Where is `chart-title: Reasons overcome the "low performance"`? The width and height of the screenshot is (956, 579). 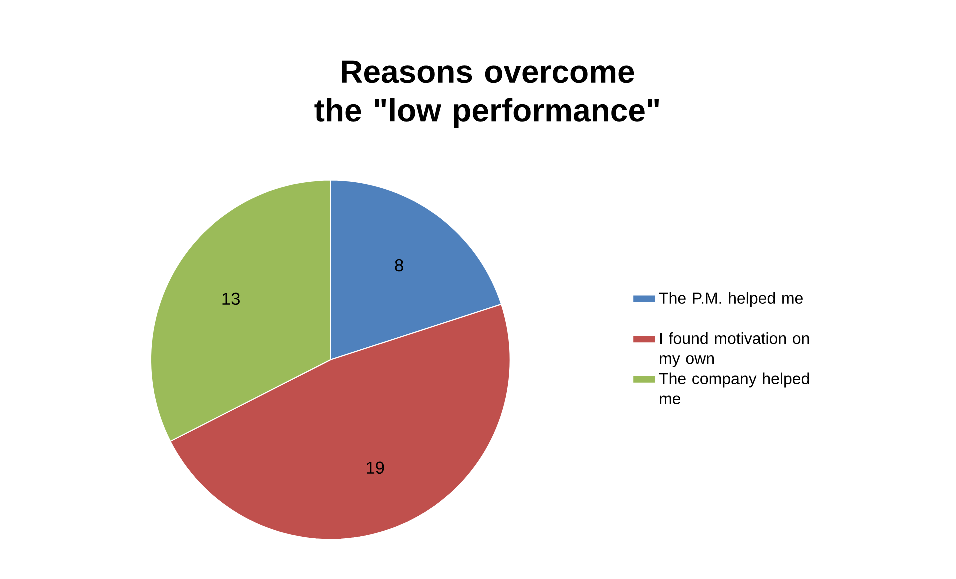
chart-title: Reasons overcome the "low performance" is located at coordinates (487, 94).